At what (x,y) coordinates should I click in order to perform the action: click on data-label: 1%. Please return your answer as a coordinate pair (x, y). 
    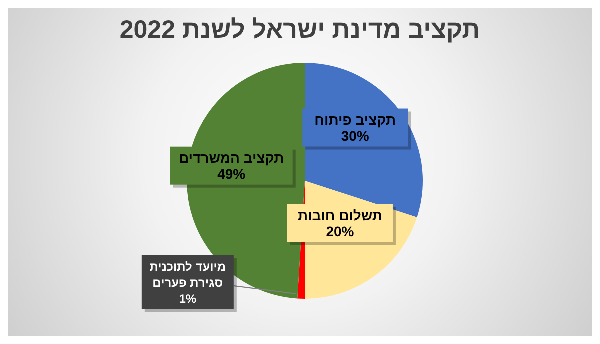
    Looking at the image, I should click on (188, 299).